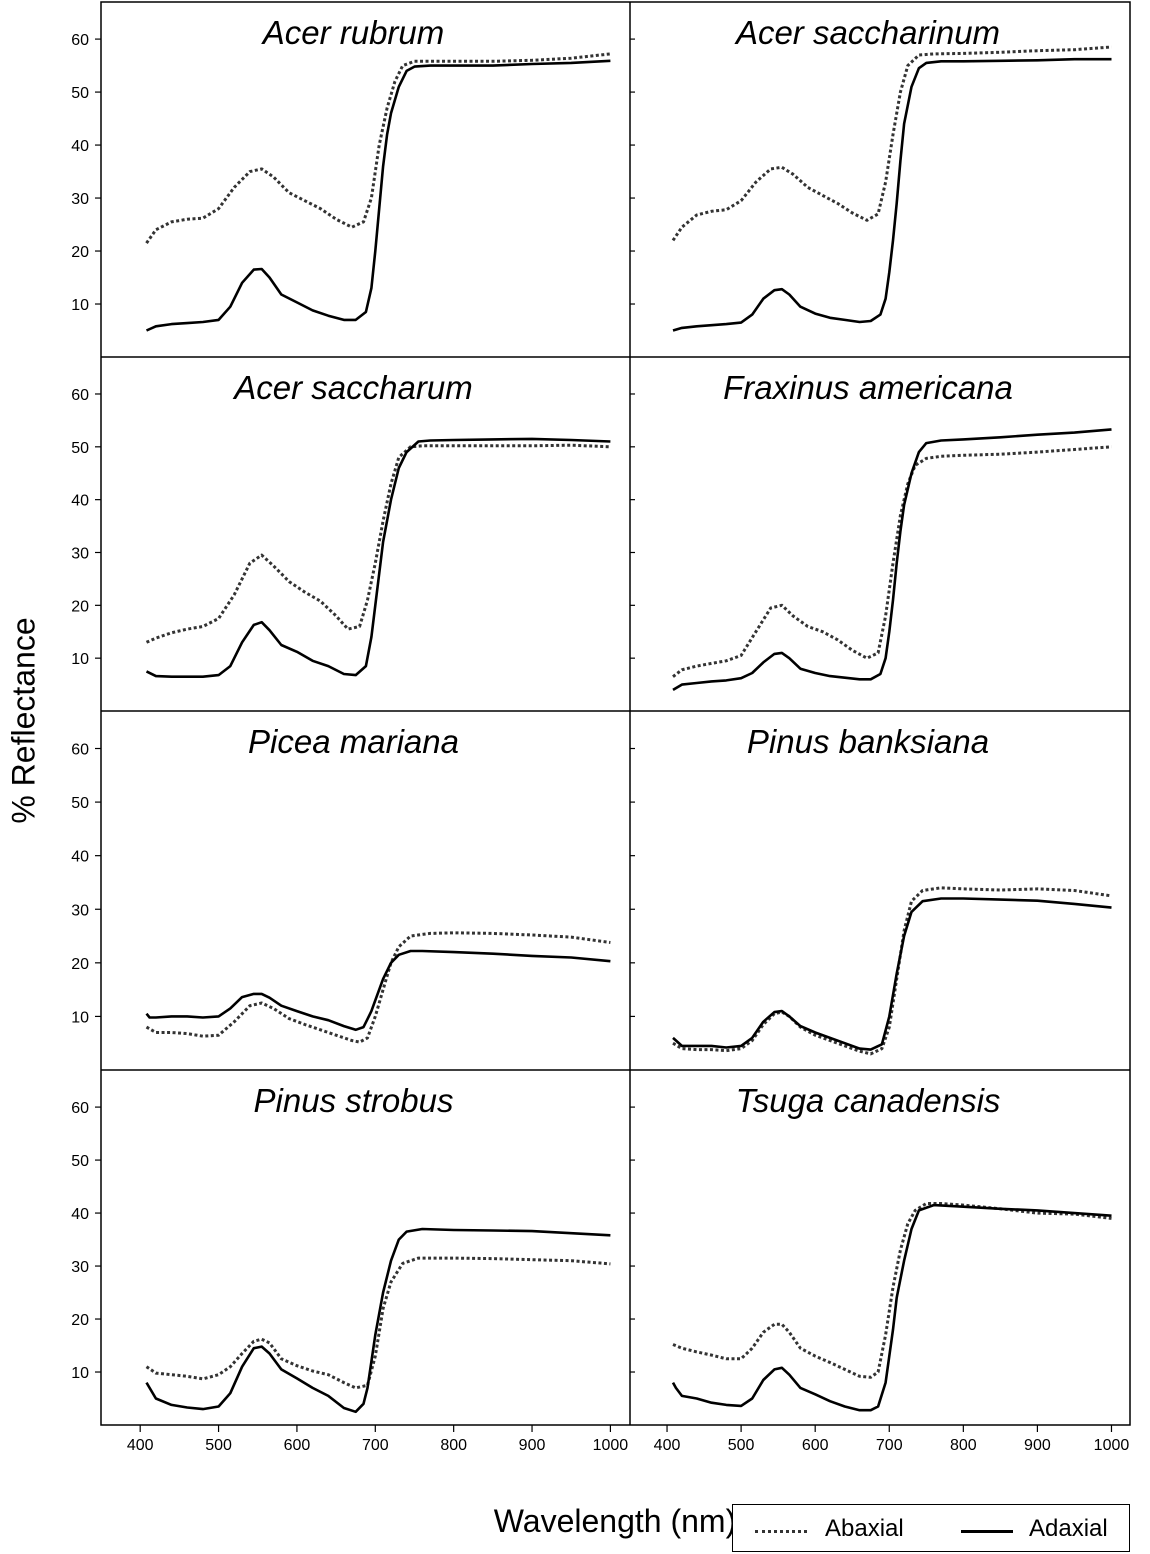 This screenshot has width=1150, height=1554. Describe the element at coordinates (378, 1323) in the screenshot. I see `series-abaxial-pinus-strobus` at that location.